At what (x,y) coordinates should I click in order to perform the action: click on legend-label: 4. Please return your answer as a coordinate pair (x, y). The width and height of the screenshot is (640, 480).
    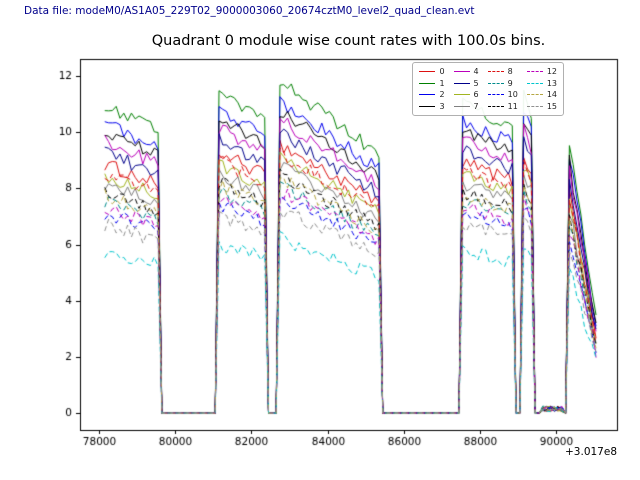
    Looking at the image, I should click on (476, 72).